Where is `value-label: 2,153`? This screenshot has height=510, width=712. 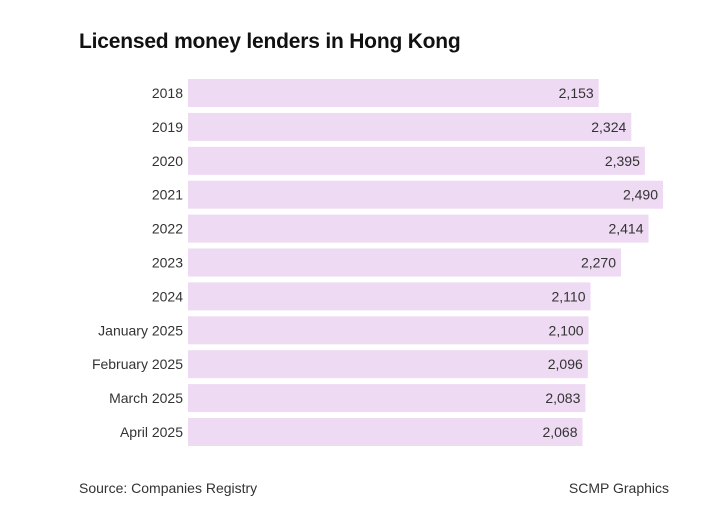 value-label: 2,153 is located at coordinates (576, 93).